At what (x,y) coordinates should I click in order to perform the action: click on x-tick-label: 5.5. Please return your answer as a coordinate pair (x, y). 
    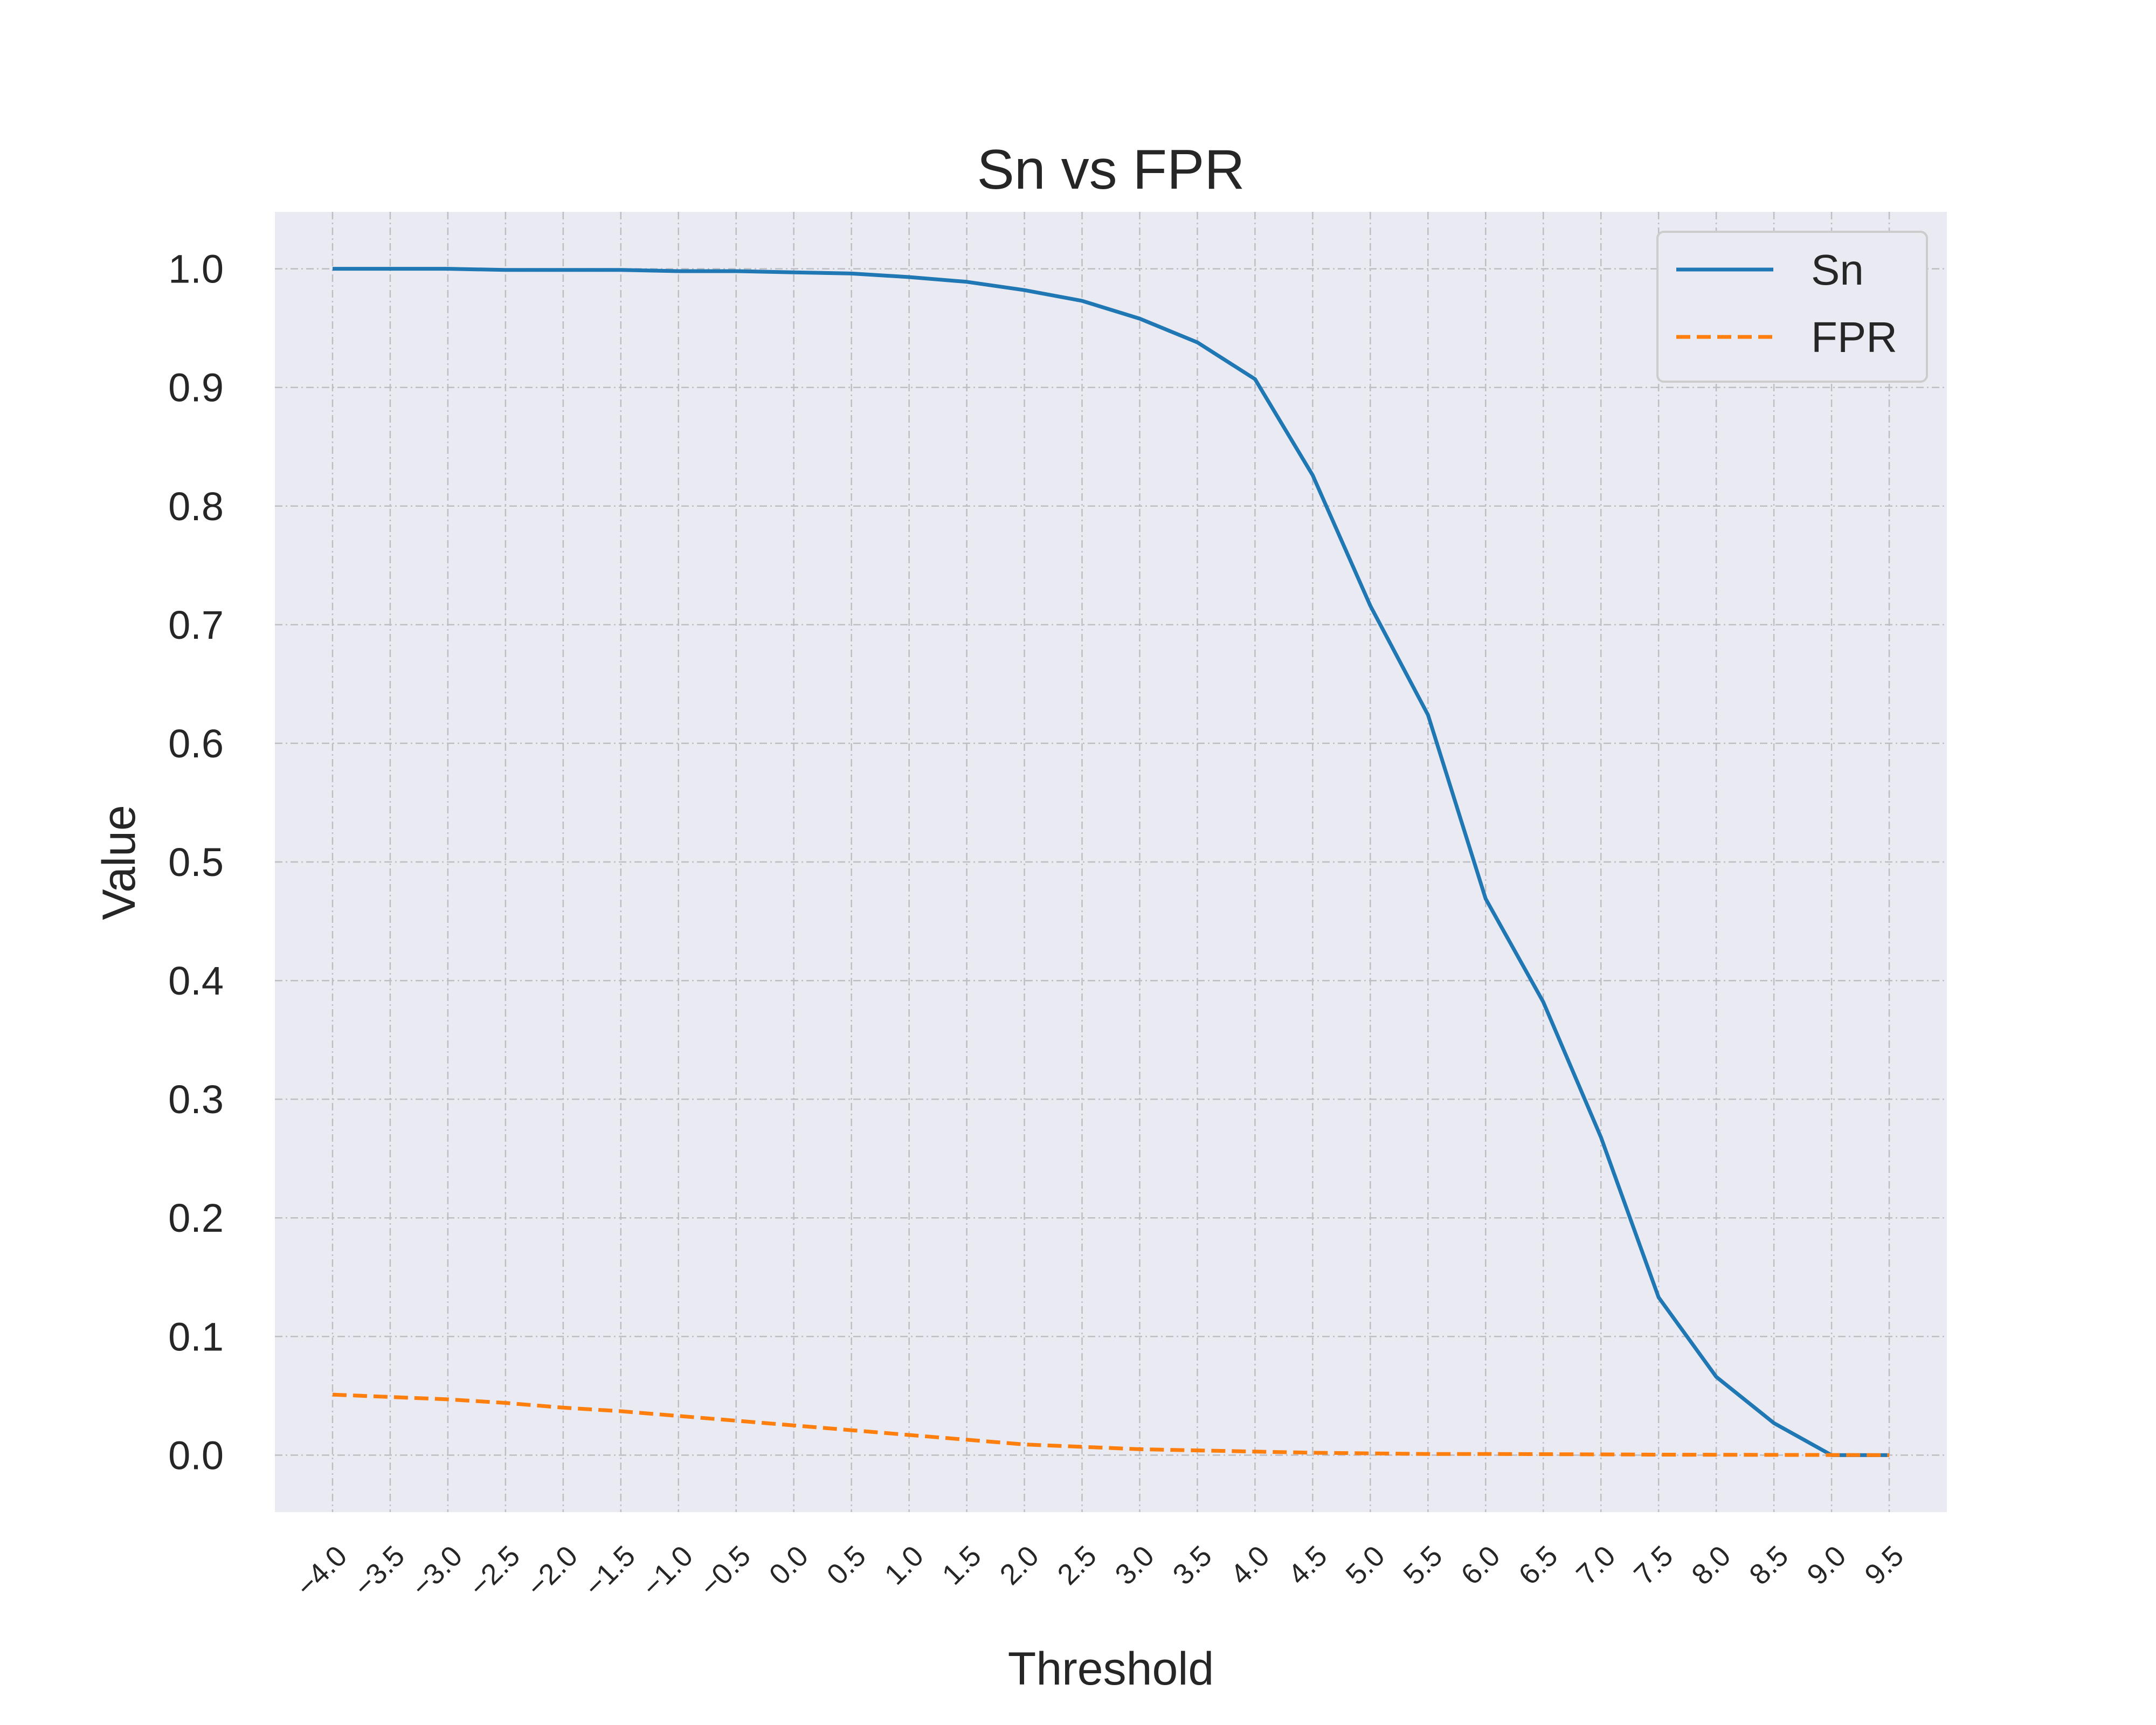
    Looking at the image, I should click on (1423, 1565).